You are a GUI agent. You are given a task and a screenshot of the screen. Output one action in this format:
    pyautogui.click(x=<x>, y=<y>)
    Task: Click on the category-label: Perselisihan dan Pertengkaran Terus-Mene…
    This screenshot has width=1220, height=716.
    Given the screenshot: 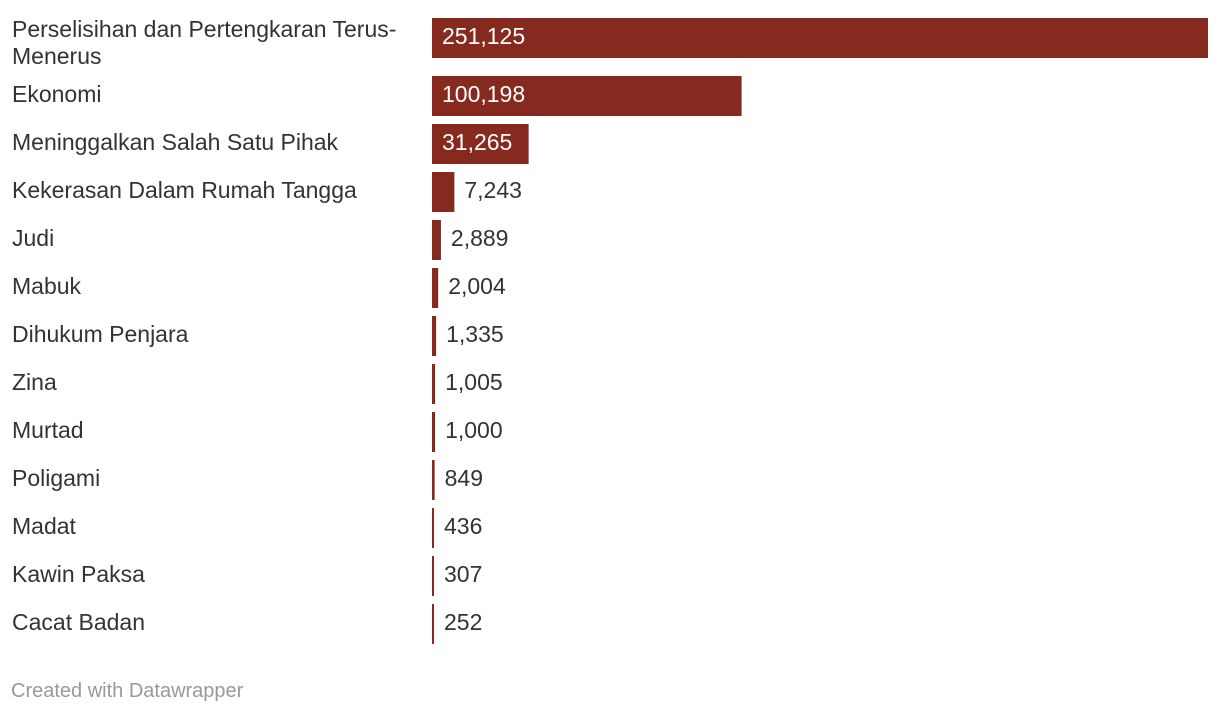 What is the action you would take?
    pyautogui.click(x=204, y=42)
    